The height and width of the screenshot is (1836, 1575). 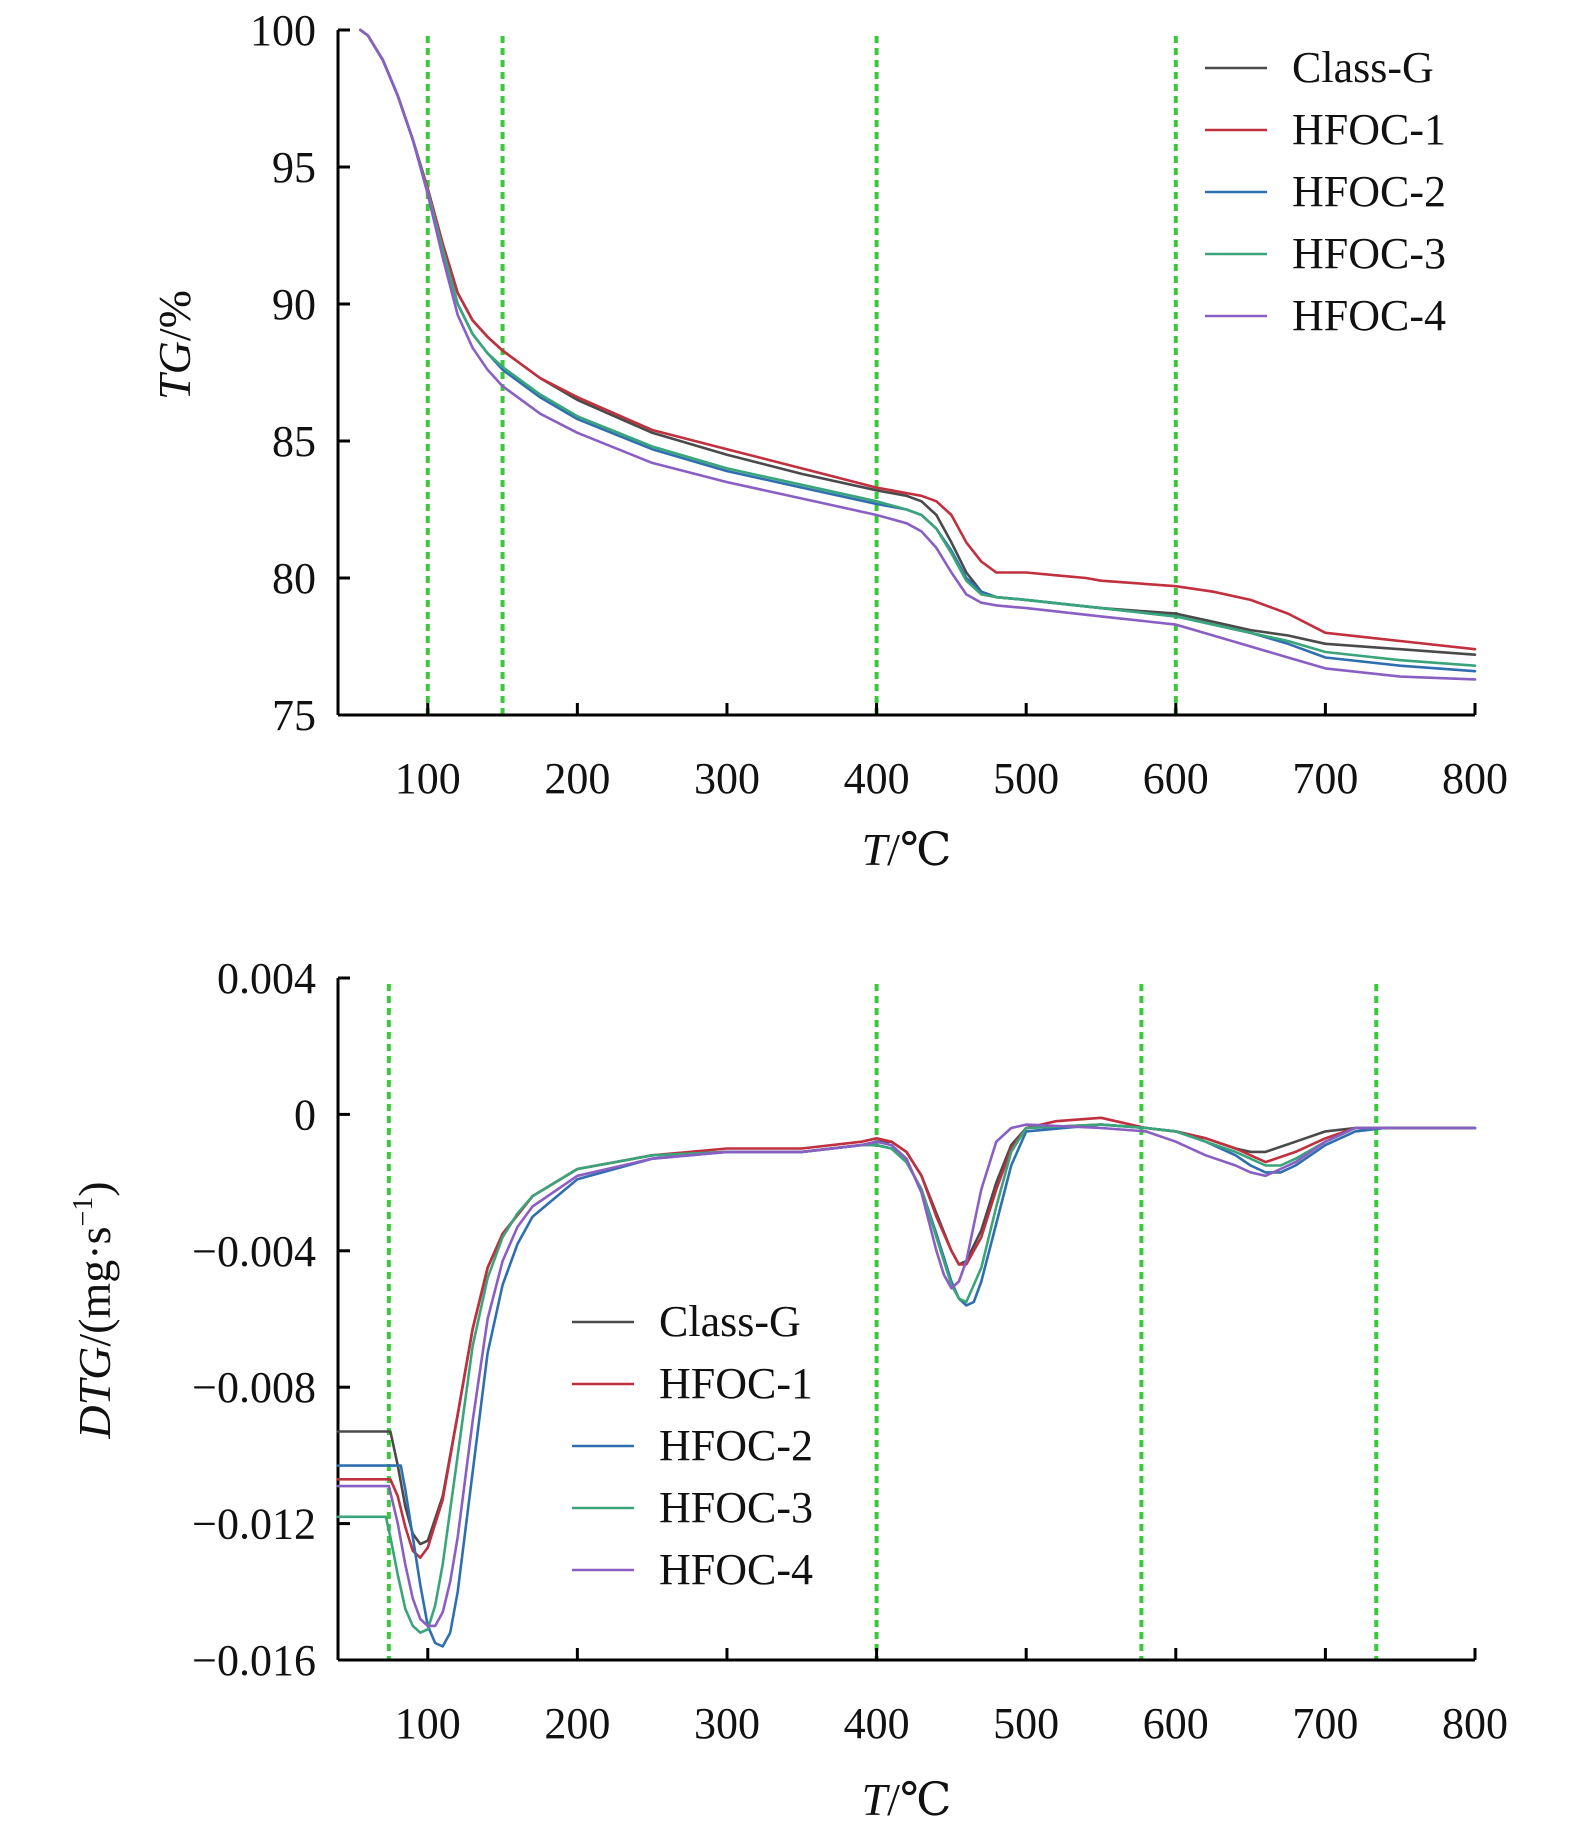 What do you see at coordinates (254, 1387) in the screenshot?
I see `y-tick-label: −0.008` at bounding box center [254, 1387].